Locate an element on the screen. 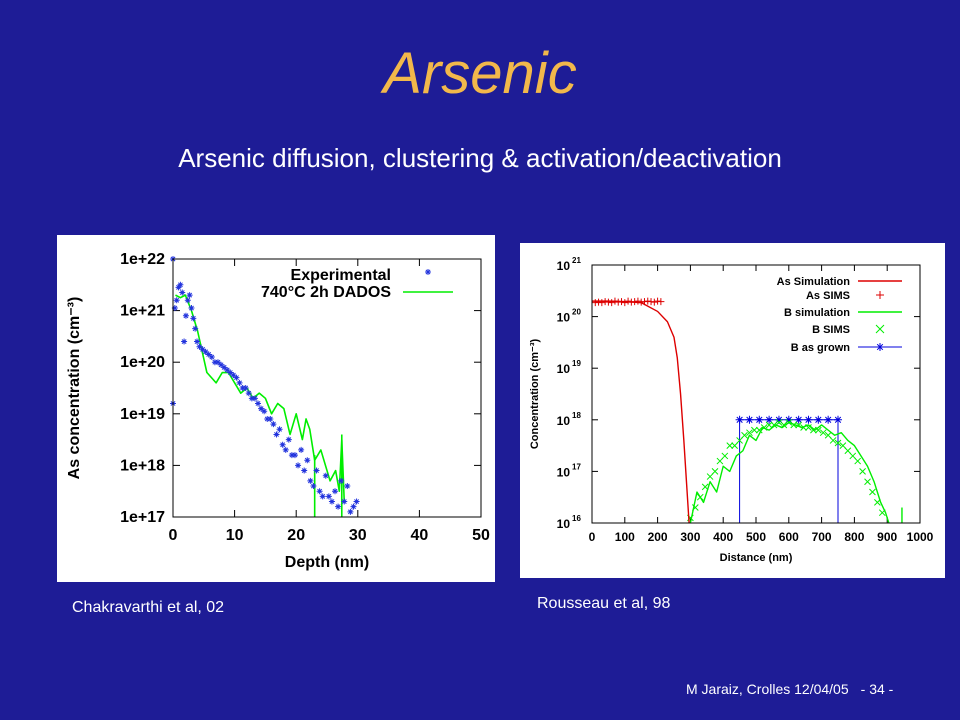  legend-label-simulation: 740°C 2h DADOS is located at coordinates (326, 292).